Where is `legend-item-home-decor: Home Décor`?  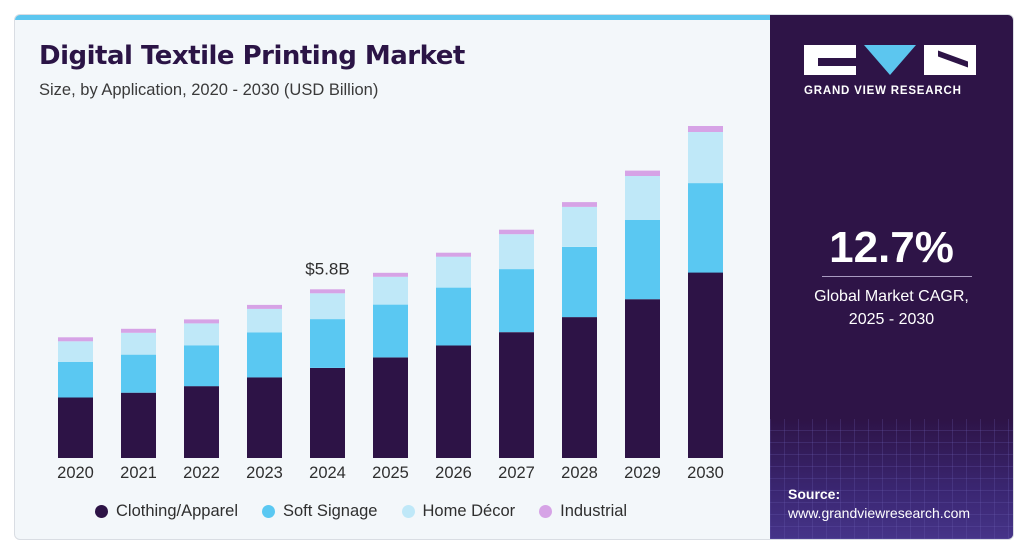
legend-item-home-decor: Home Décor is located at coordinates (458, 511).